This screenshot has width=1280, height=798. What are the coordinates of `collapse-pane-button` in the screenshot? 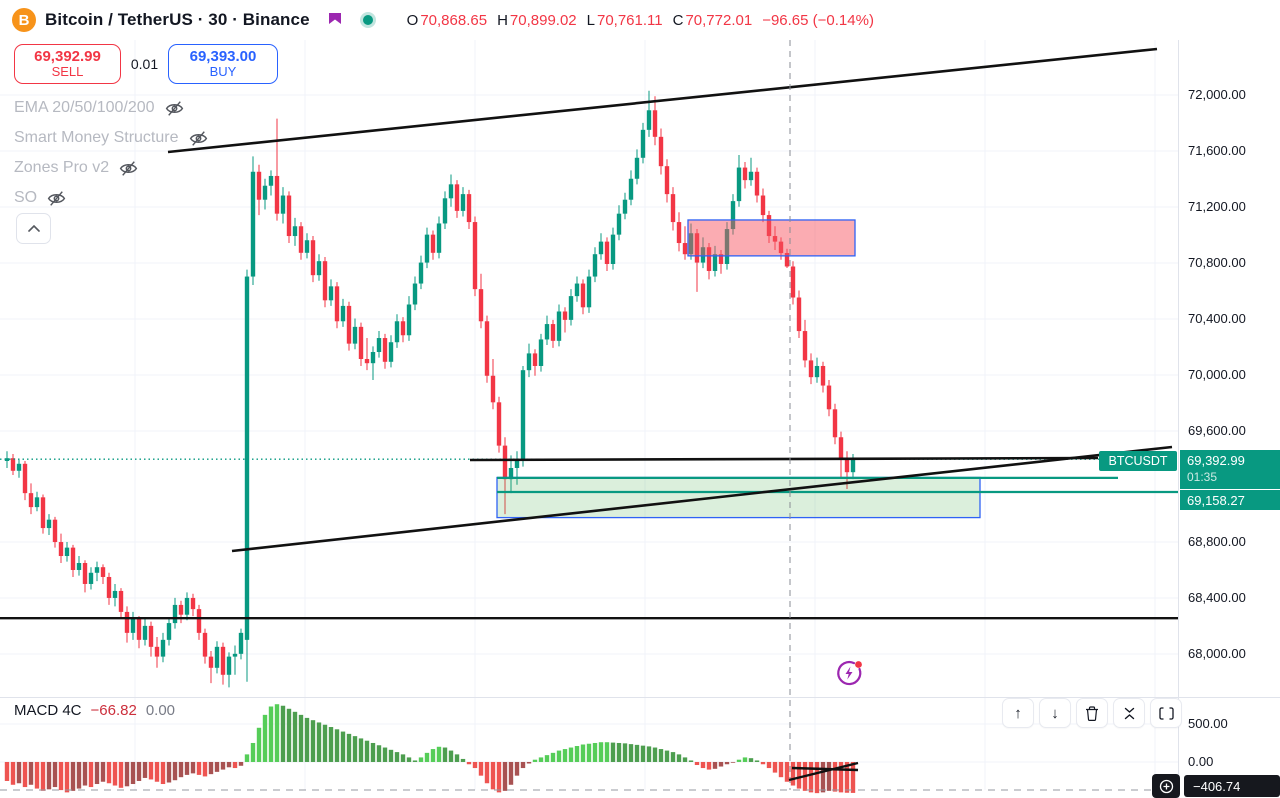 It's located at (1129, 713).